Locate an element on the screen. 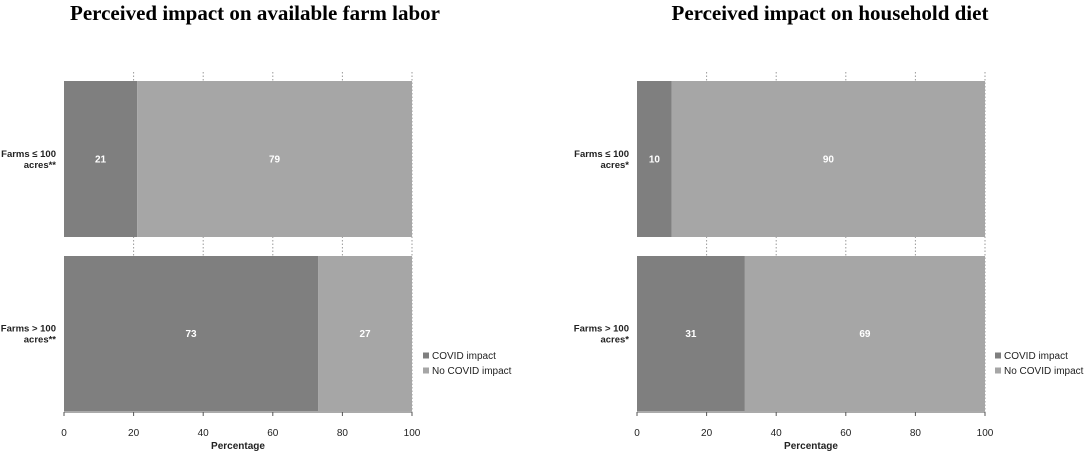  data-label: 21 is located at coordinates (101, 160).